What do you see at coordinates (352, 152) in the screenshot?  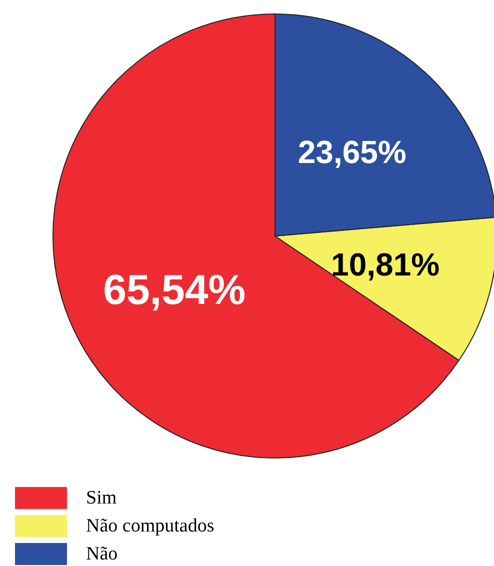 I see `data-label: 23,65%` at bounding box center [352, 152].